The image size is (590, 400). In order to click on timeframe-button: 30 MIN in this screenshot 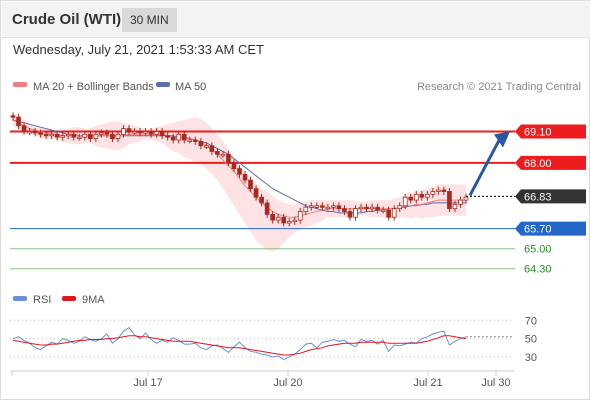, I will do `click(149, 20)`.